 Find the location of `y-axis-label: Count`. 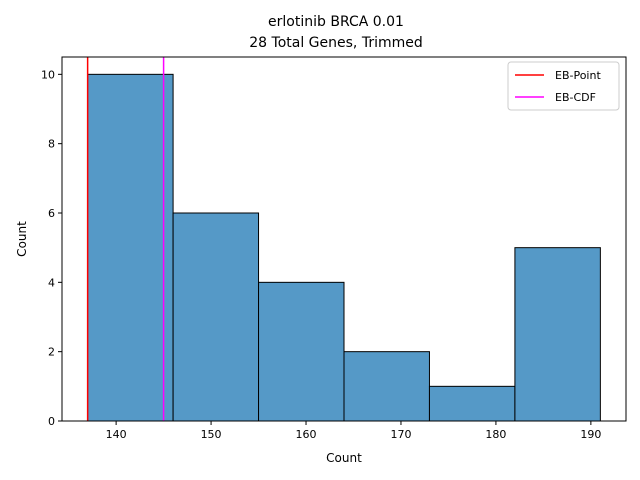

y-axis-label: Count is located at coordinates (22, 239).